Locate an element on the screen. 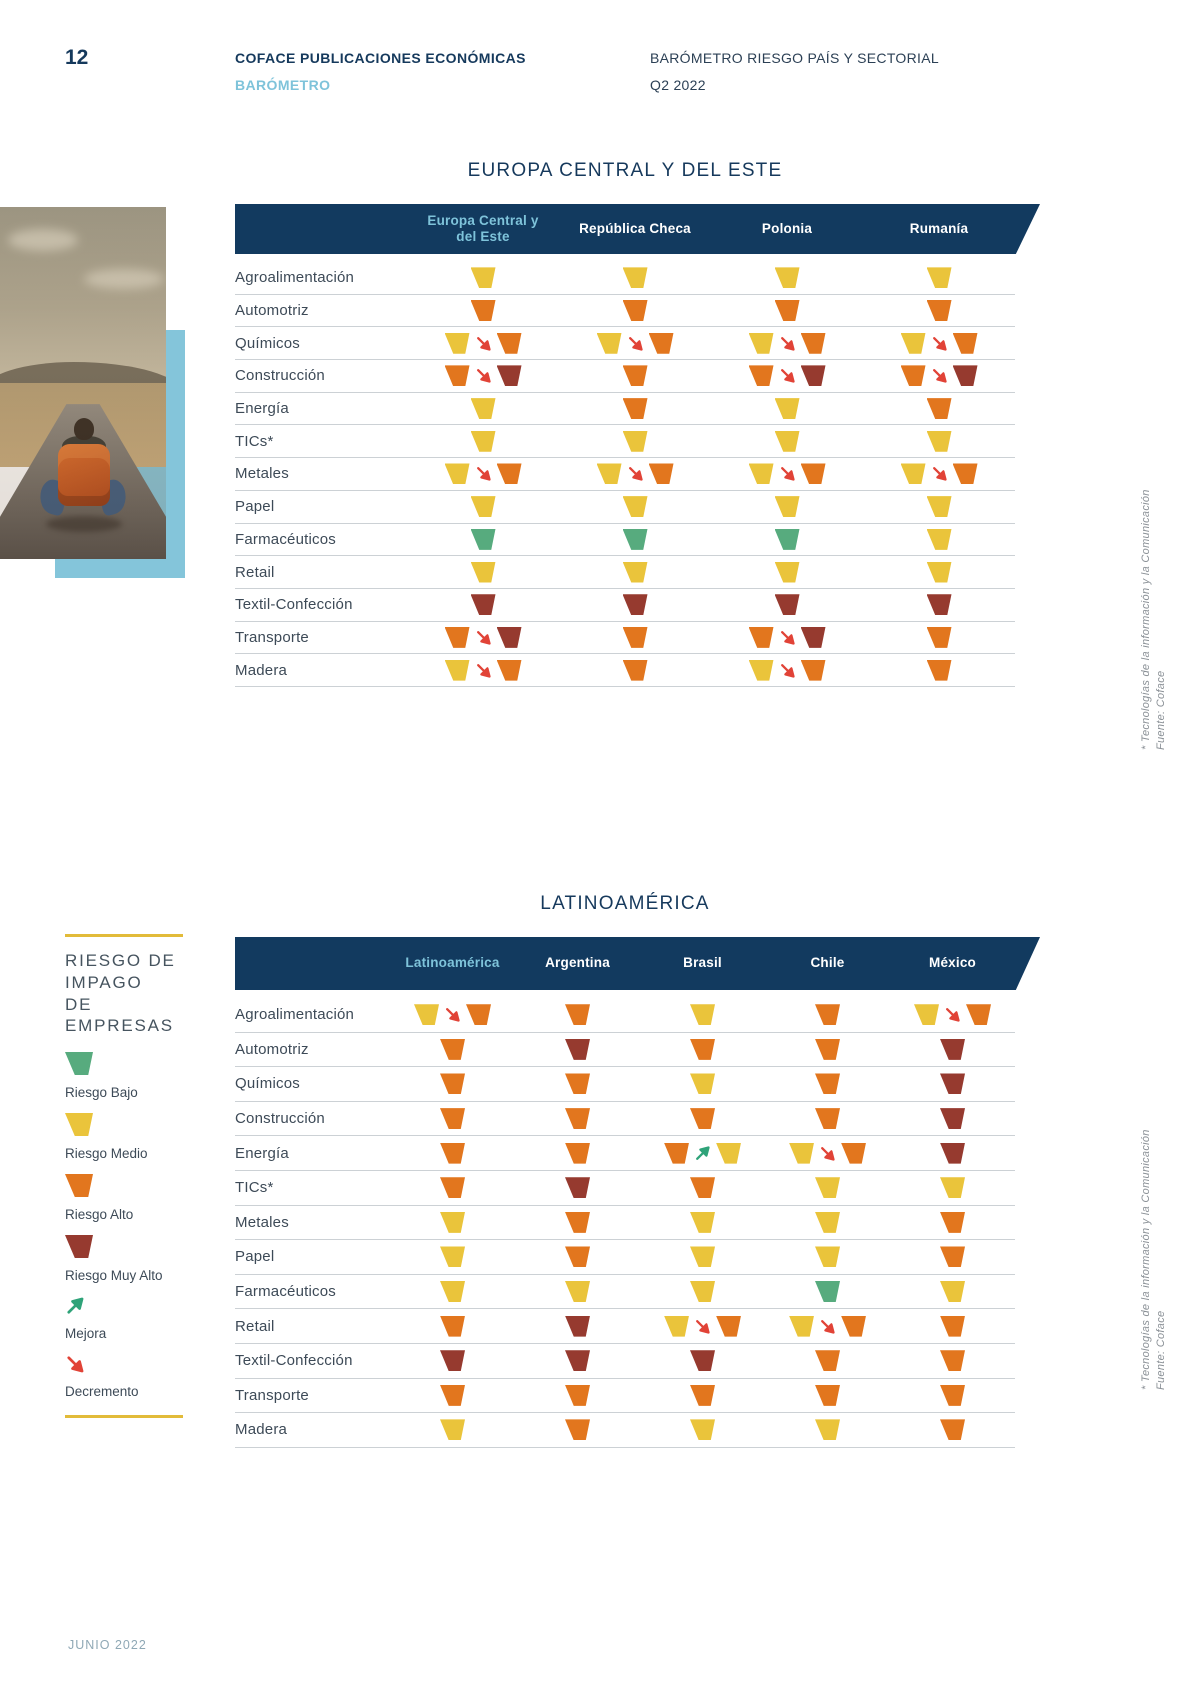 This screenshot has width=1200, height=1697. photo-backpack is located at coordinates (84, 475).